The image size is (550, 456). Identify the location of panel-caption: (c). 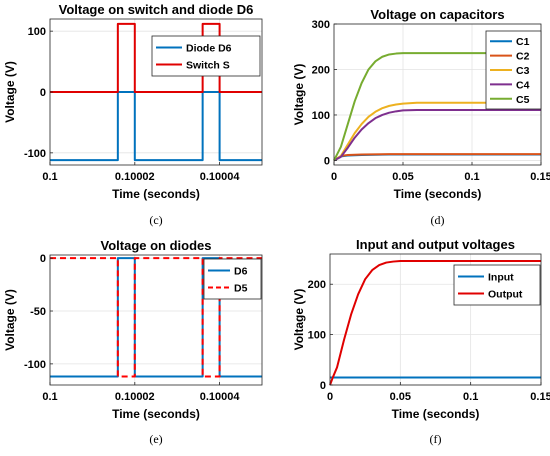
(155, 220).